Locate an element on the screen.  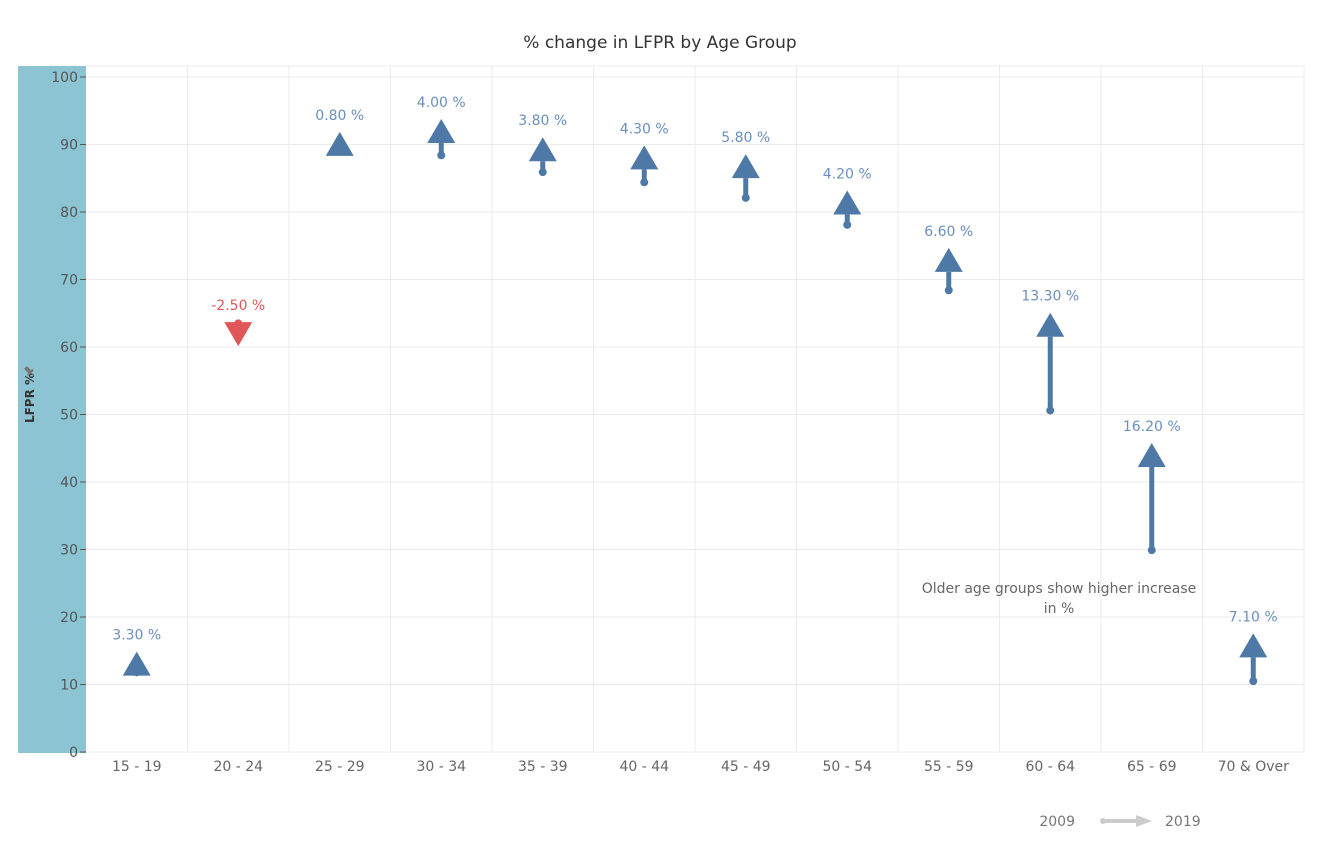
annotation-line-1: Older age groups show higher increase is located at coordinates (1059, 589).